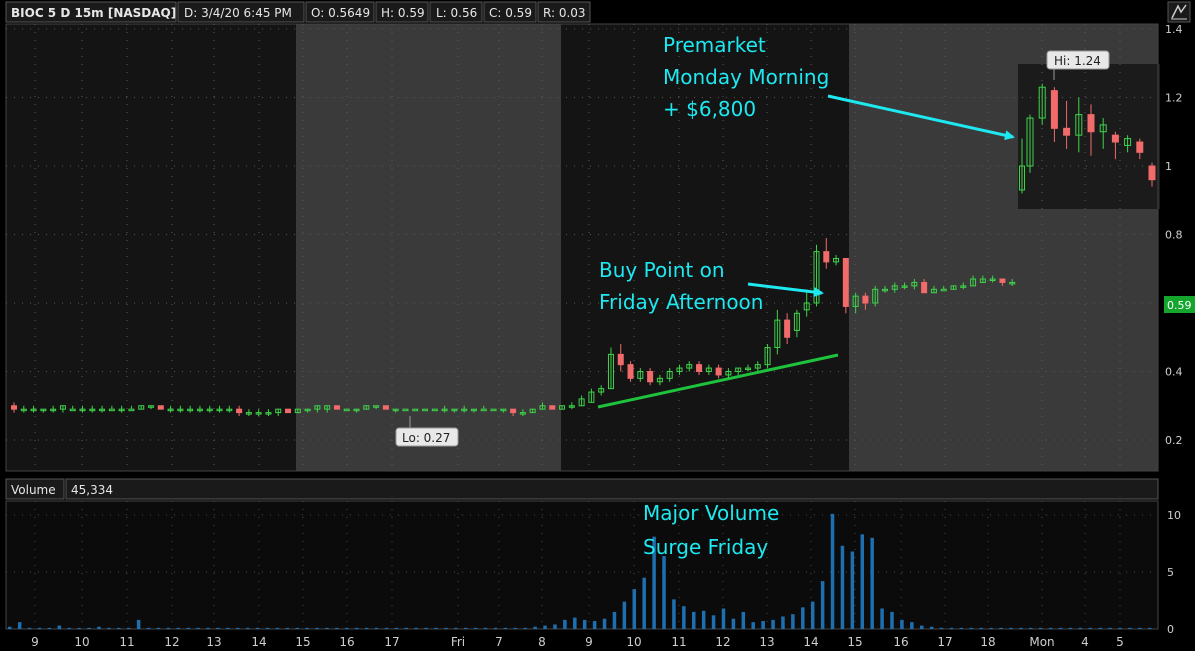  I want to click on low-callout-bg, so click(427, 437).